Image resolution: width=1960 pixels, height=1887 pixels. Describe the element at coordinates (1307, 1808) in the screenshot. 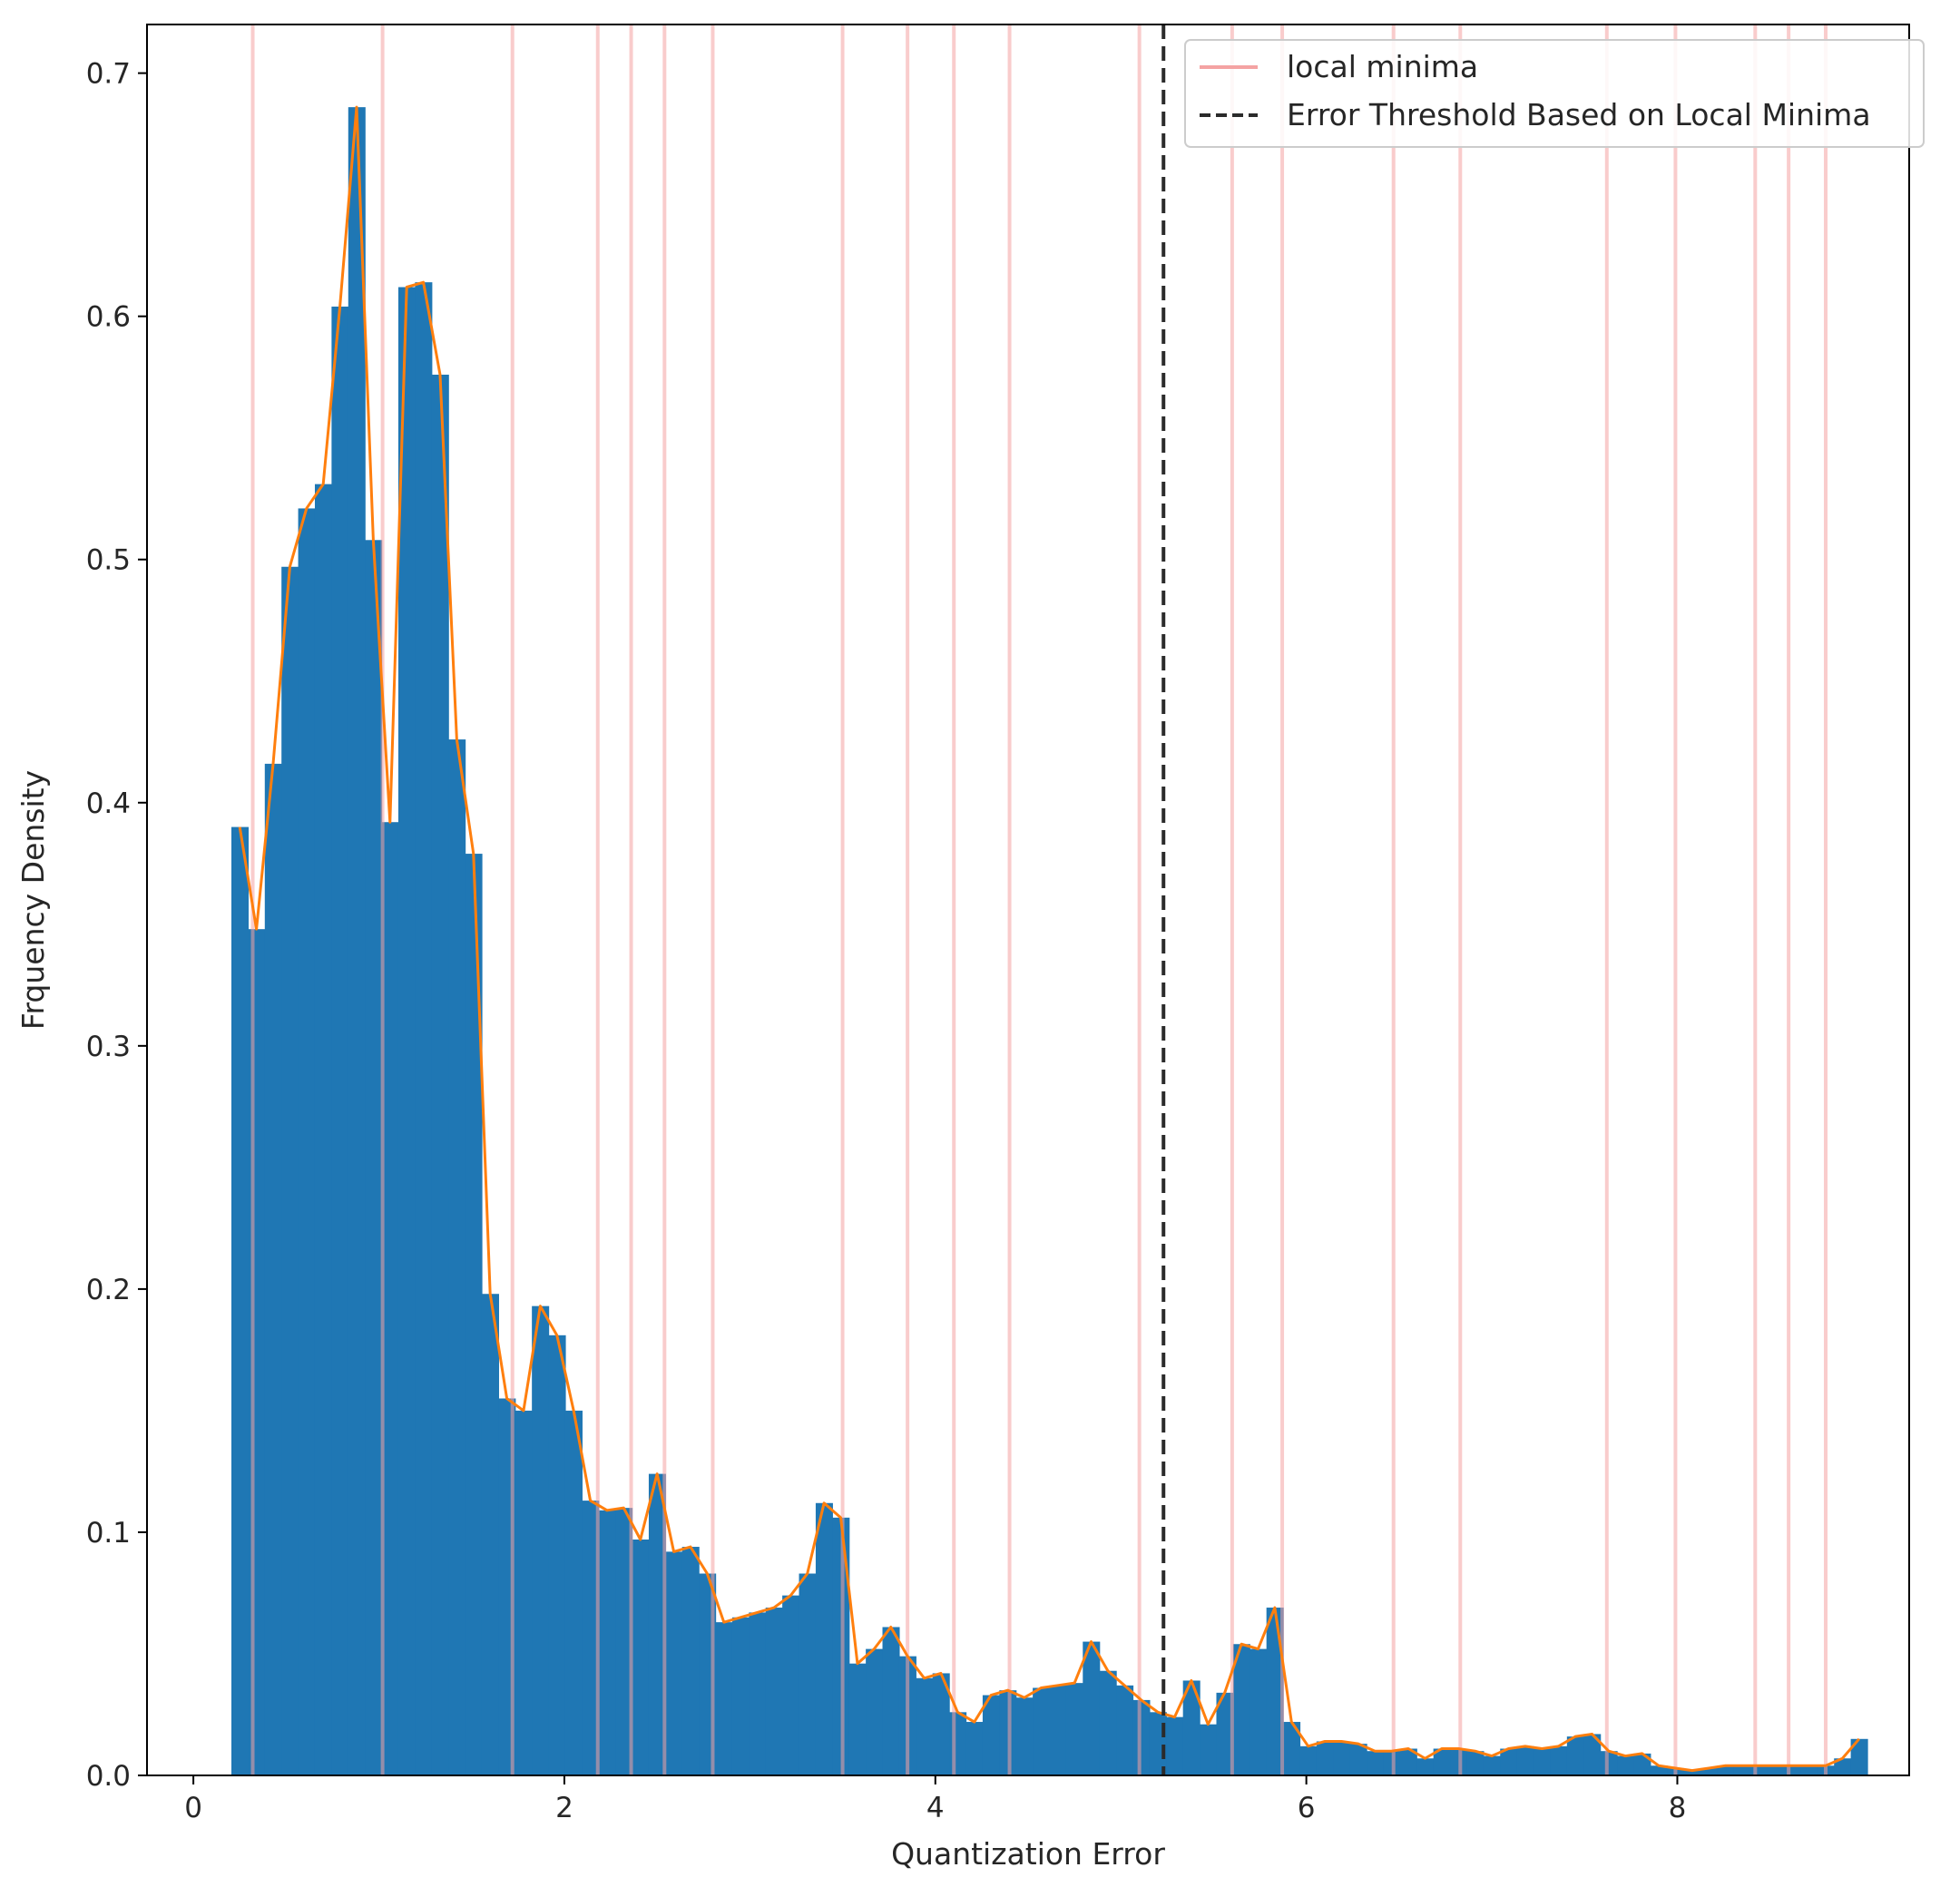

I see `x-tick-label: 6` at that location.